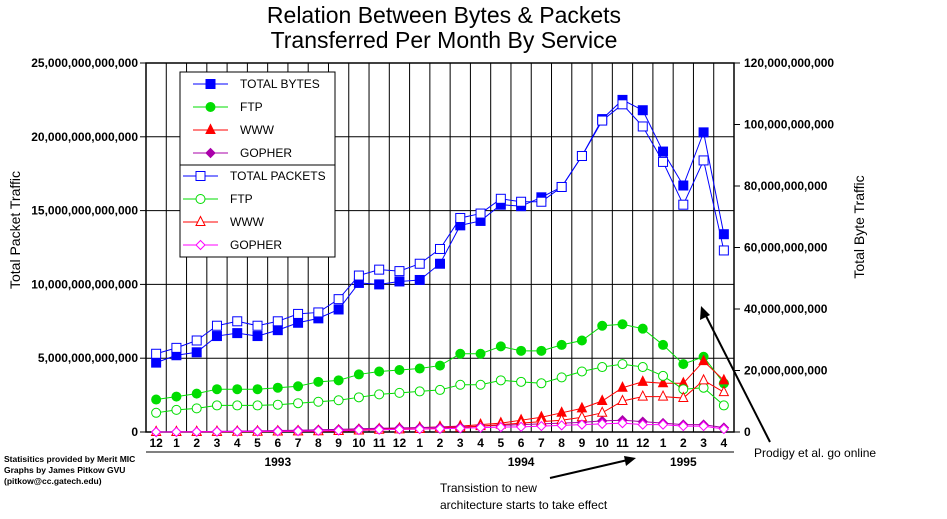 This screenshot has width=947, height=519. What do you see at coordinates (280, 84) in the screenshot?
I see `legend-label-0: TOTAL BYTES` at bounding box center [280, 84].